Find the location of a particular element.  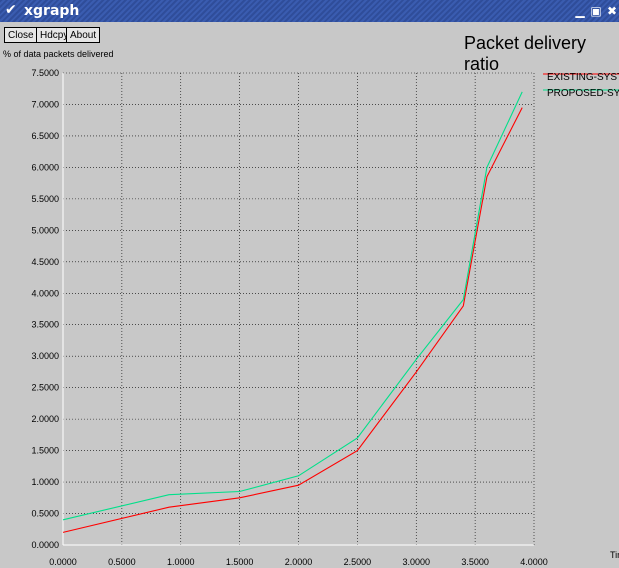

x-tick-label: 3.5000 is located at coordinates (475, 562).